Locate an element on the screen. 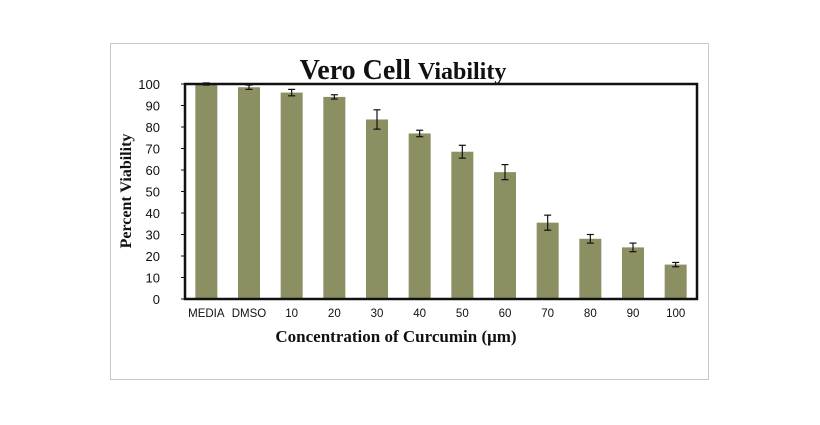 The height and width of the screenshot is (425, 820). x-tick-label: 70 is located at coordinates (547, 314).